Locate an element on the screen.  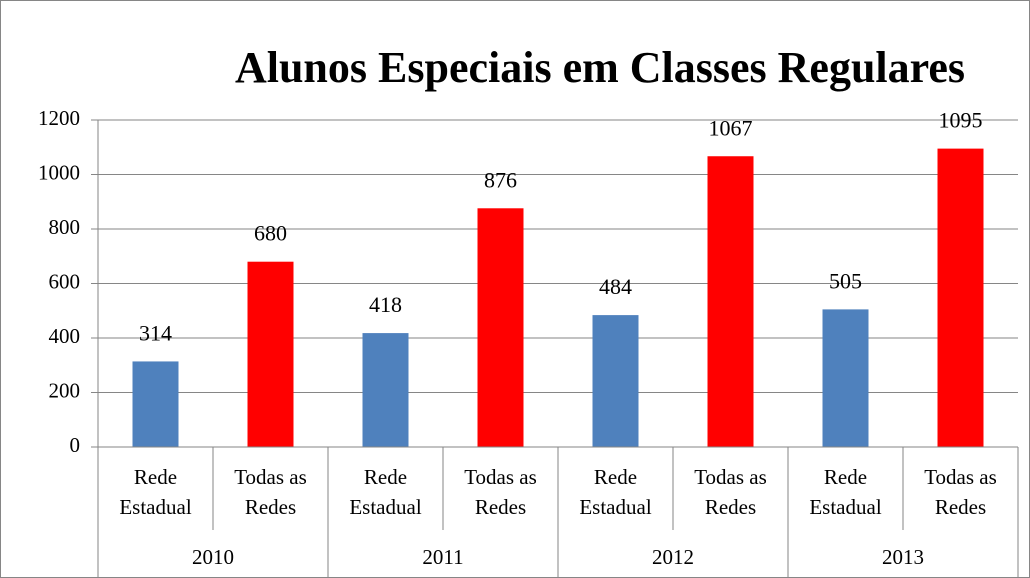
x-group-label: 2011 is located at coordinates (442, 557).